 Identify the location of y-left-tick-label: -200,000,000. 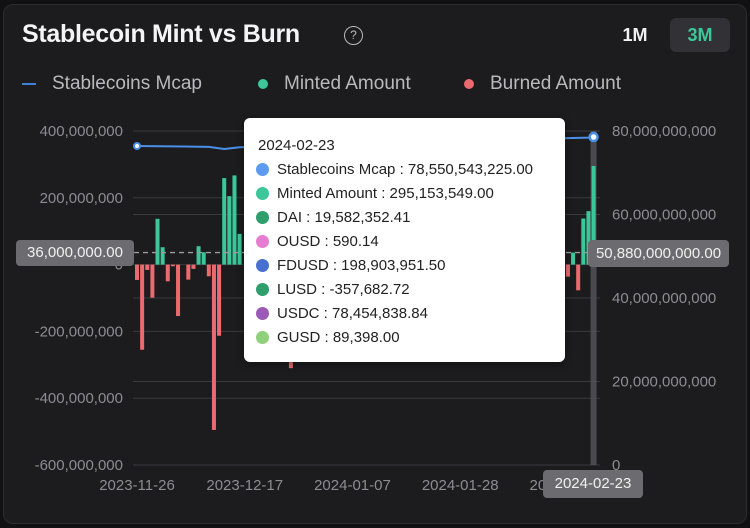
(79, 331).